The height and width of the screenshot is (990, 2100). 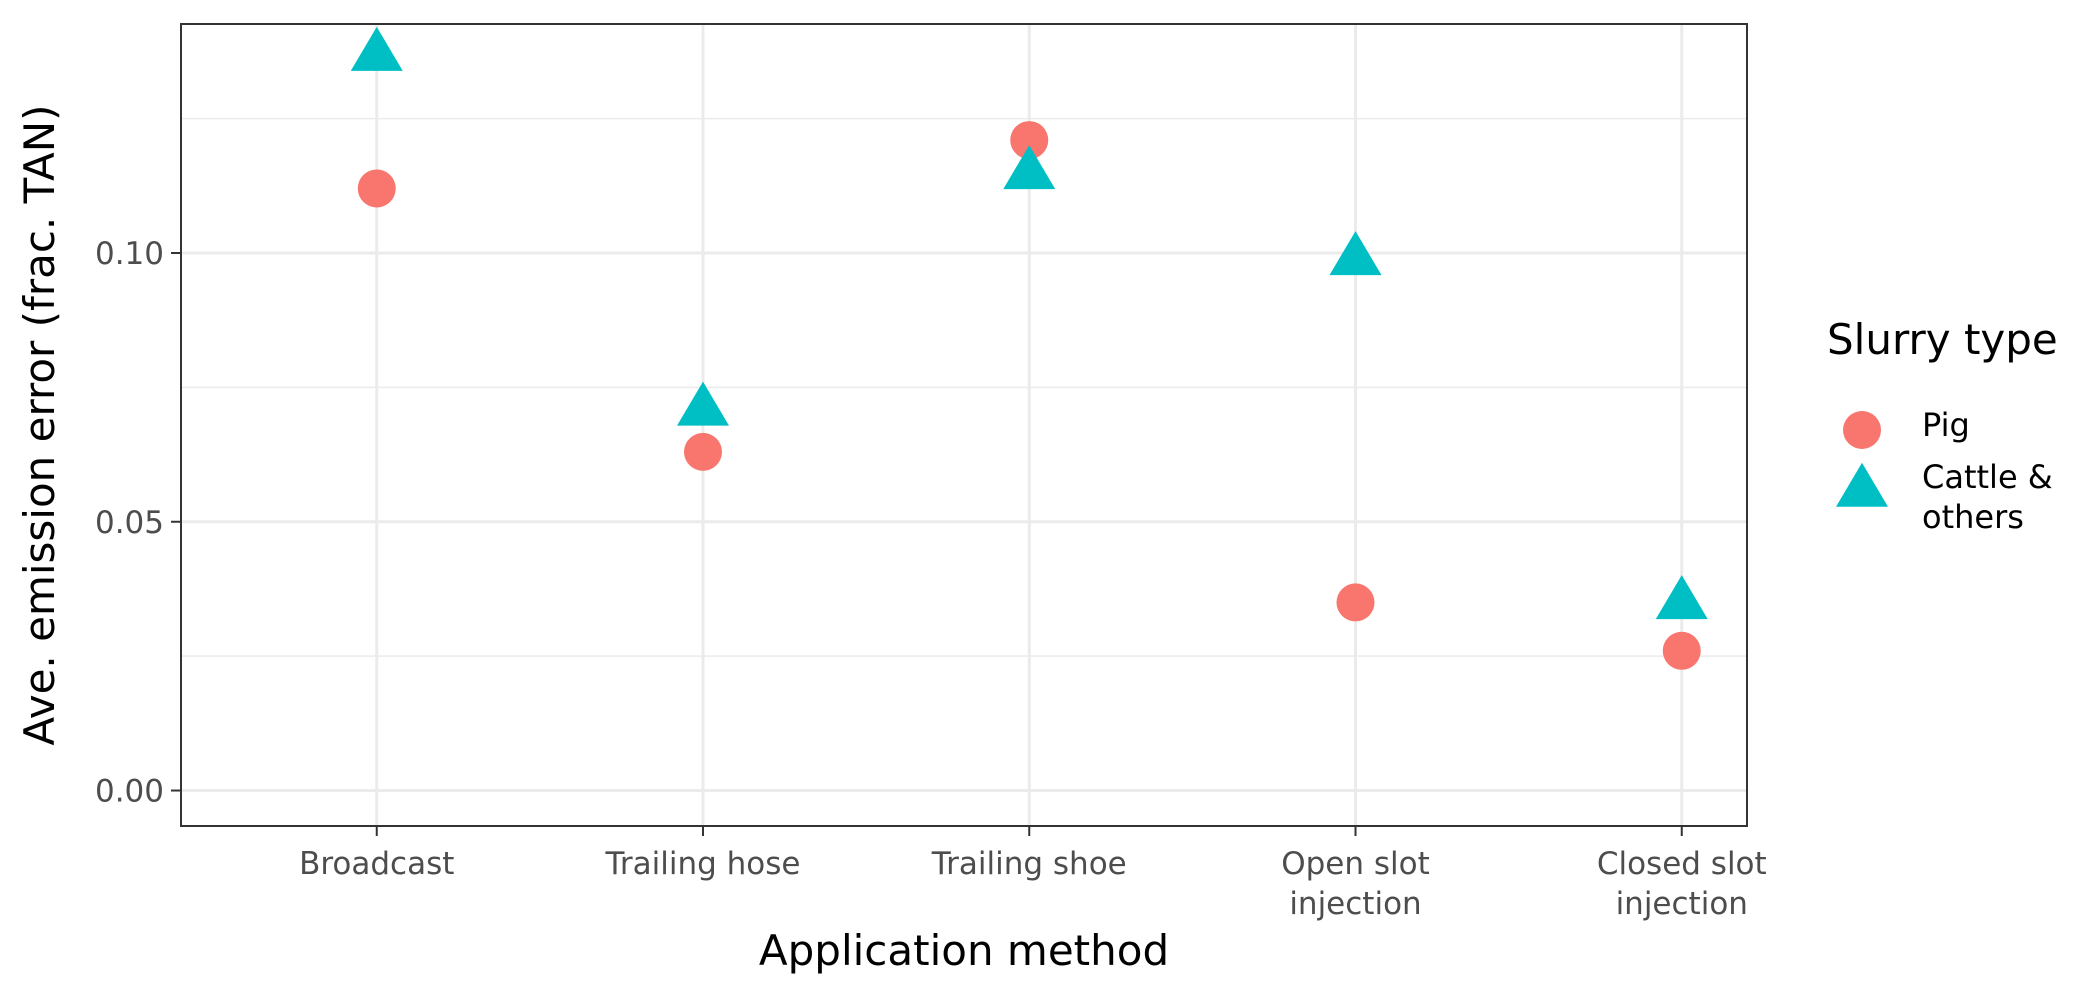 I want to click on x-axis-title: Application method, so click(x=964, y=950).